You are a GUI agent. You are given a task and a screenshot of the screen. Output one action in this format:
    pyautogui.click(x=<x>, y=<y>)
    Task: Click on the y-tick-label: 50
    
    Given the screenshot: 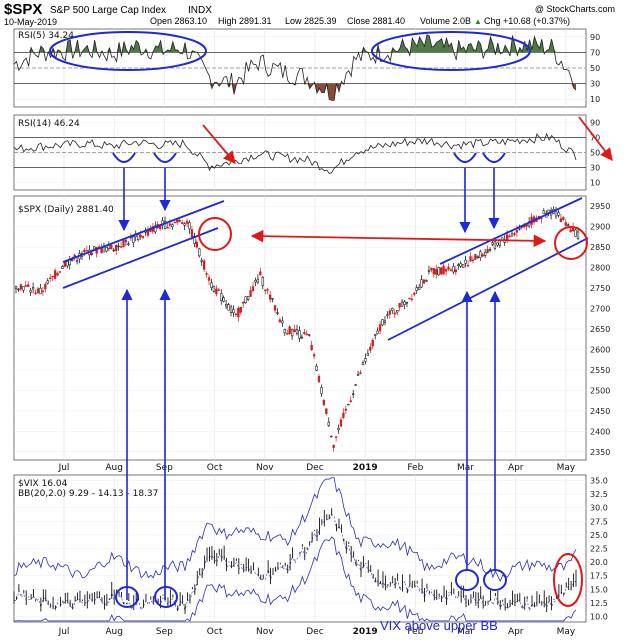 What is the action you would take?
    pyautogui.click(x=595, y=68)
    